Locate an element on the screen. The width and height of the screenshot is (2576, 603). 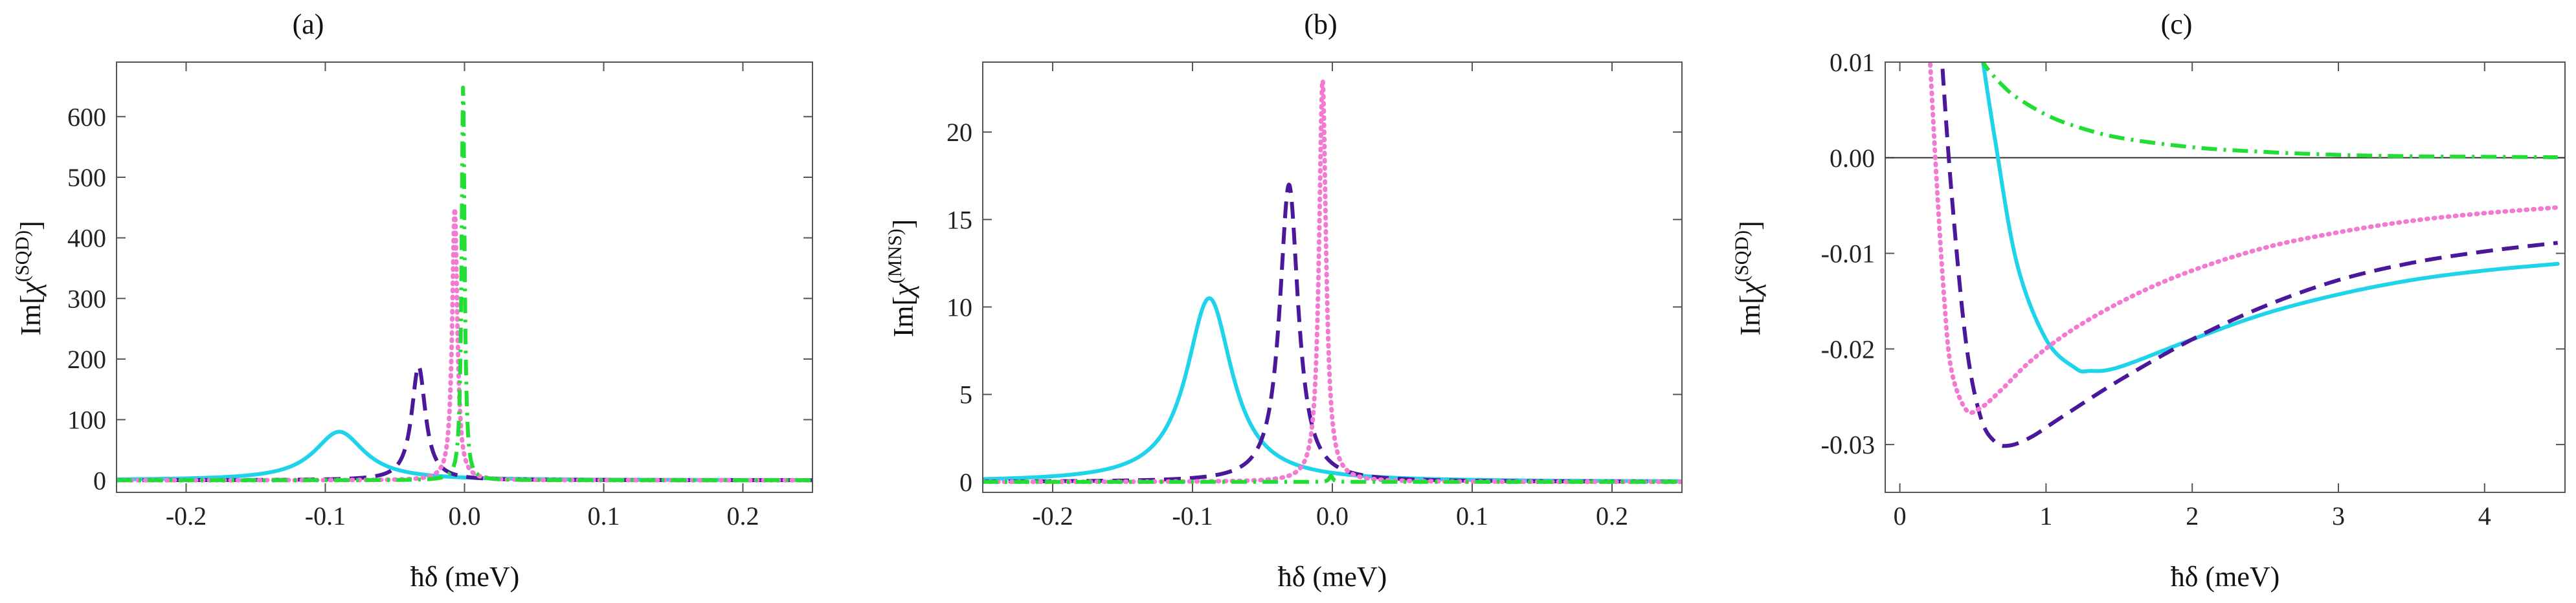
panel-a-ylabel-sup: (SQD) is located at coordinates (22, 256).